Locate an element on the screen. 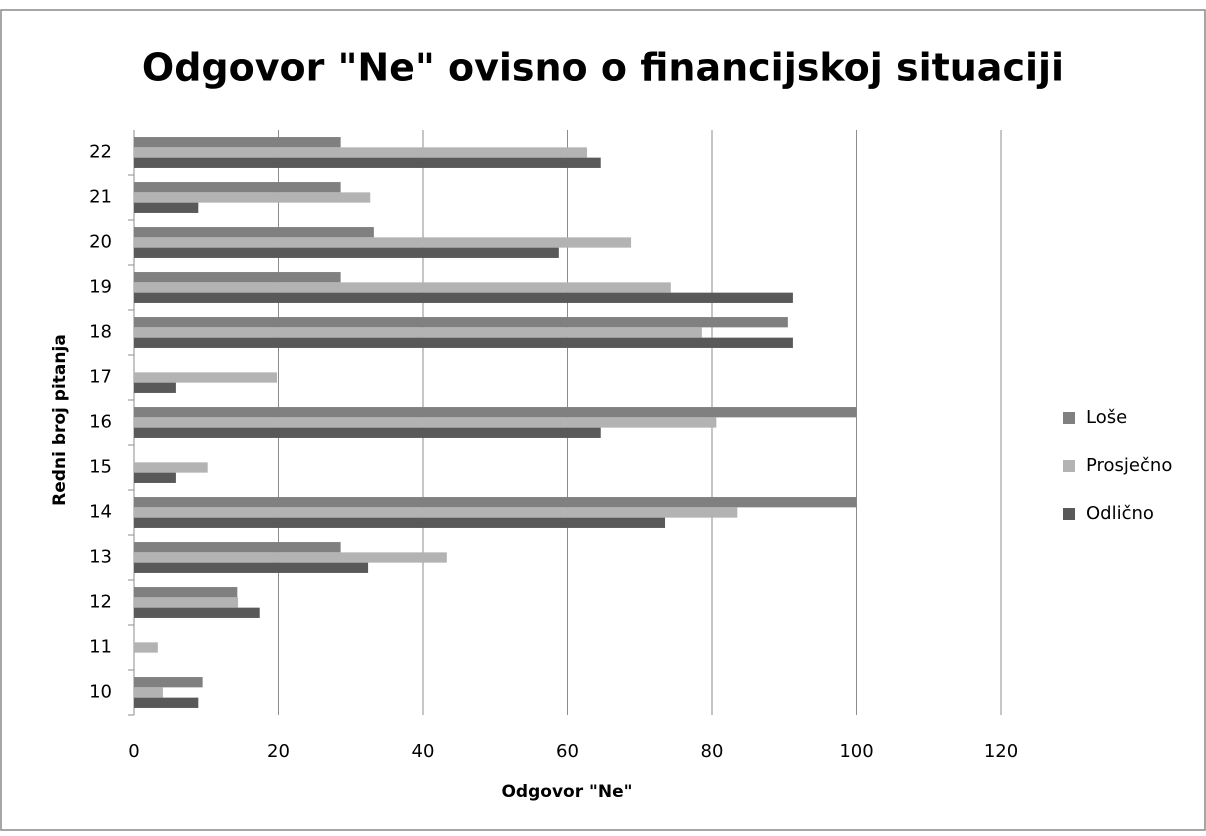 This screenshot has height=836, width=1206. y-axis-title: Redni broj pitanja is located at coordinates (60, 420).